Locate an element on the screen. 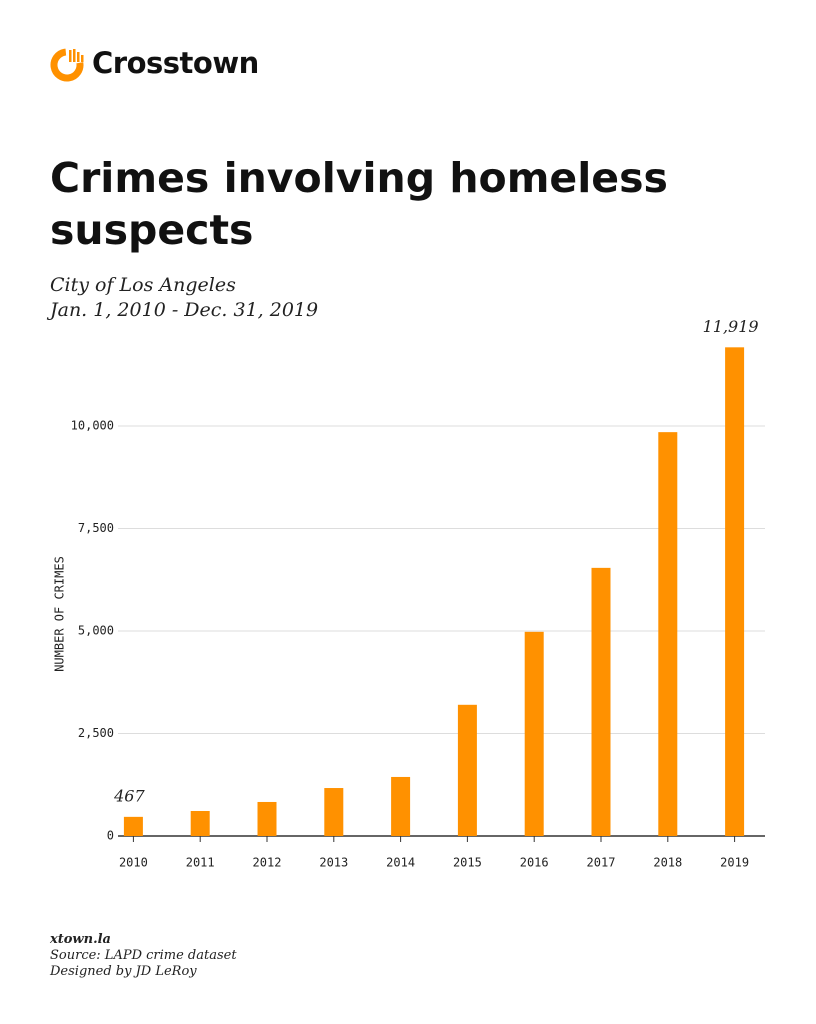  footer-site: xtown.la is located at coordinates (80, 939).